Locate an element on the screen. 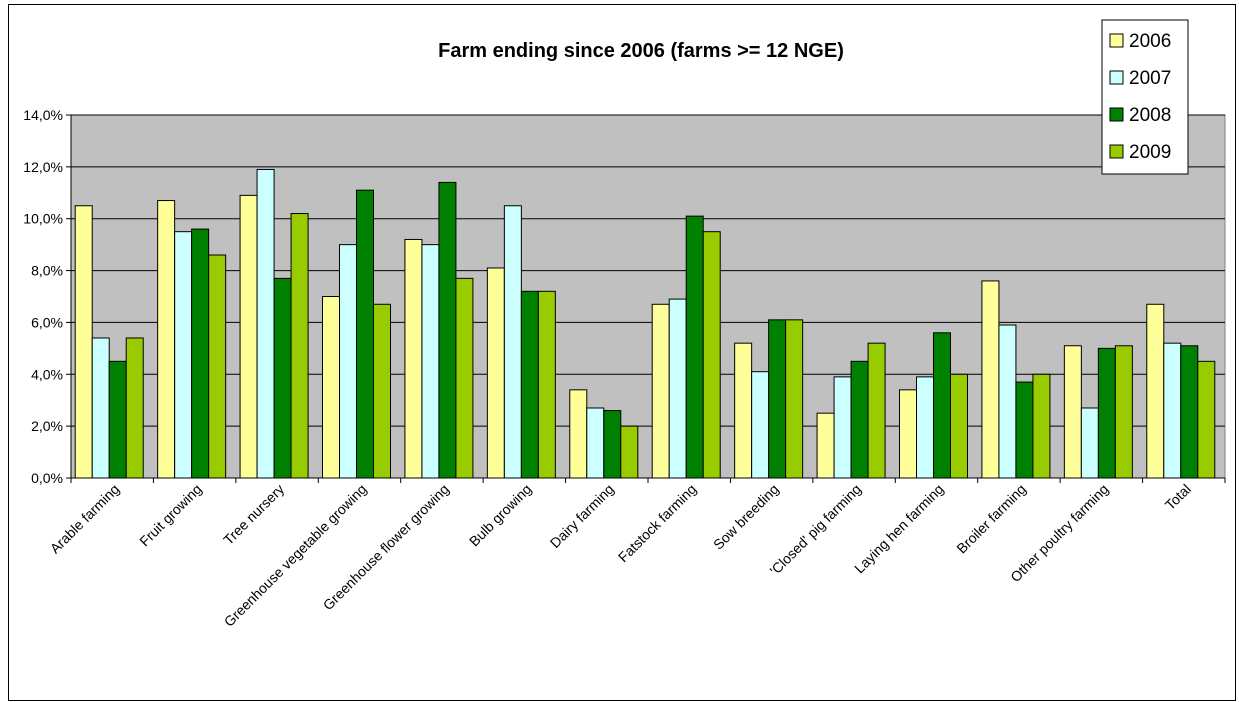 This screenshot has height=702, width=1239. category-label: Greenhouse vegetable growing is located at coordinates (295, 555).